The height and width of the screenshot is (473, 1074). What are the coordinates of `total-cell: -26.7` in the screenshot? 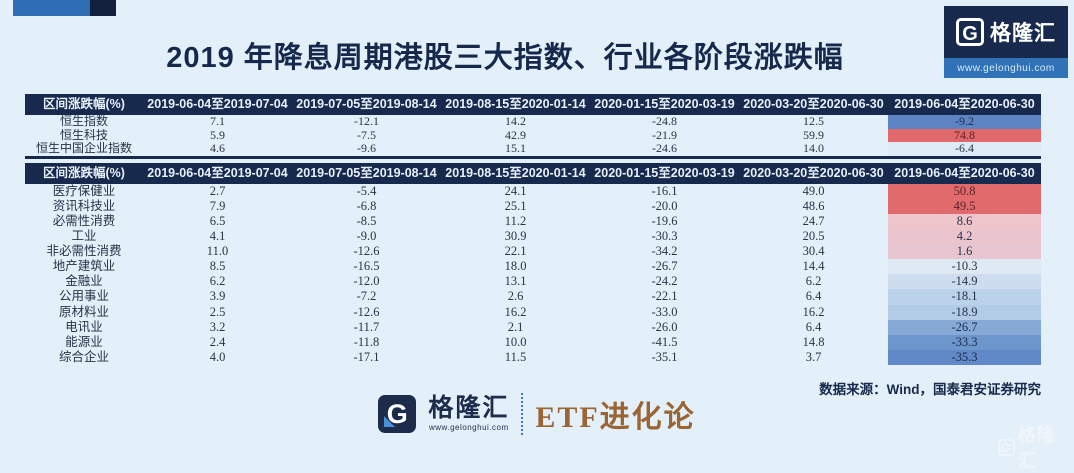 It's located at (964, 327).